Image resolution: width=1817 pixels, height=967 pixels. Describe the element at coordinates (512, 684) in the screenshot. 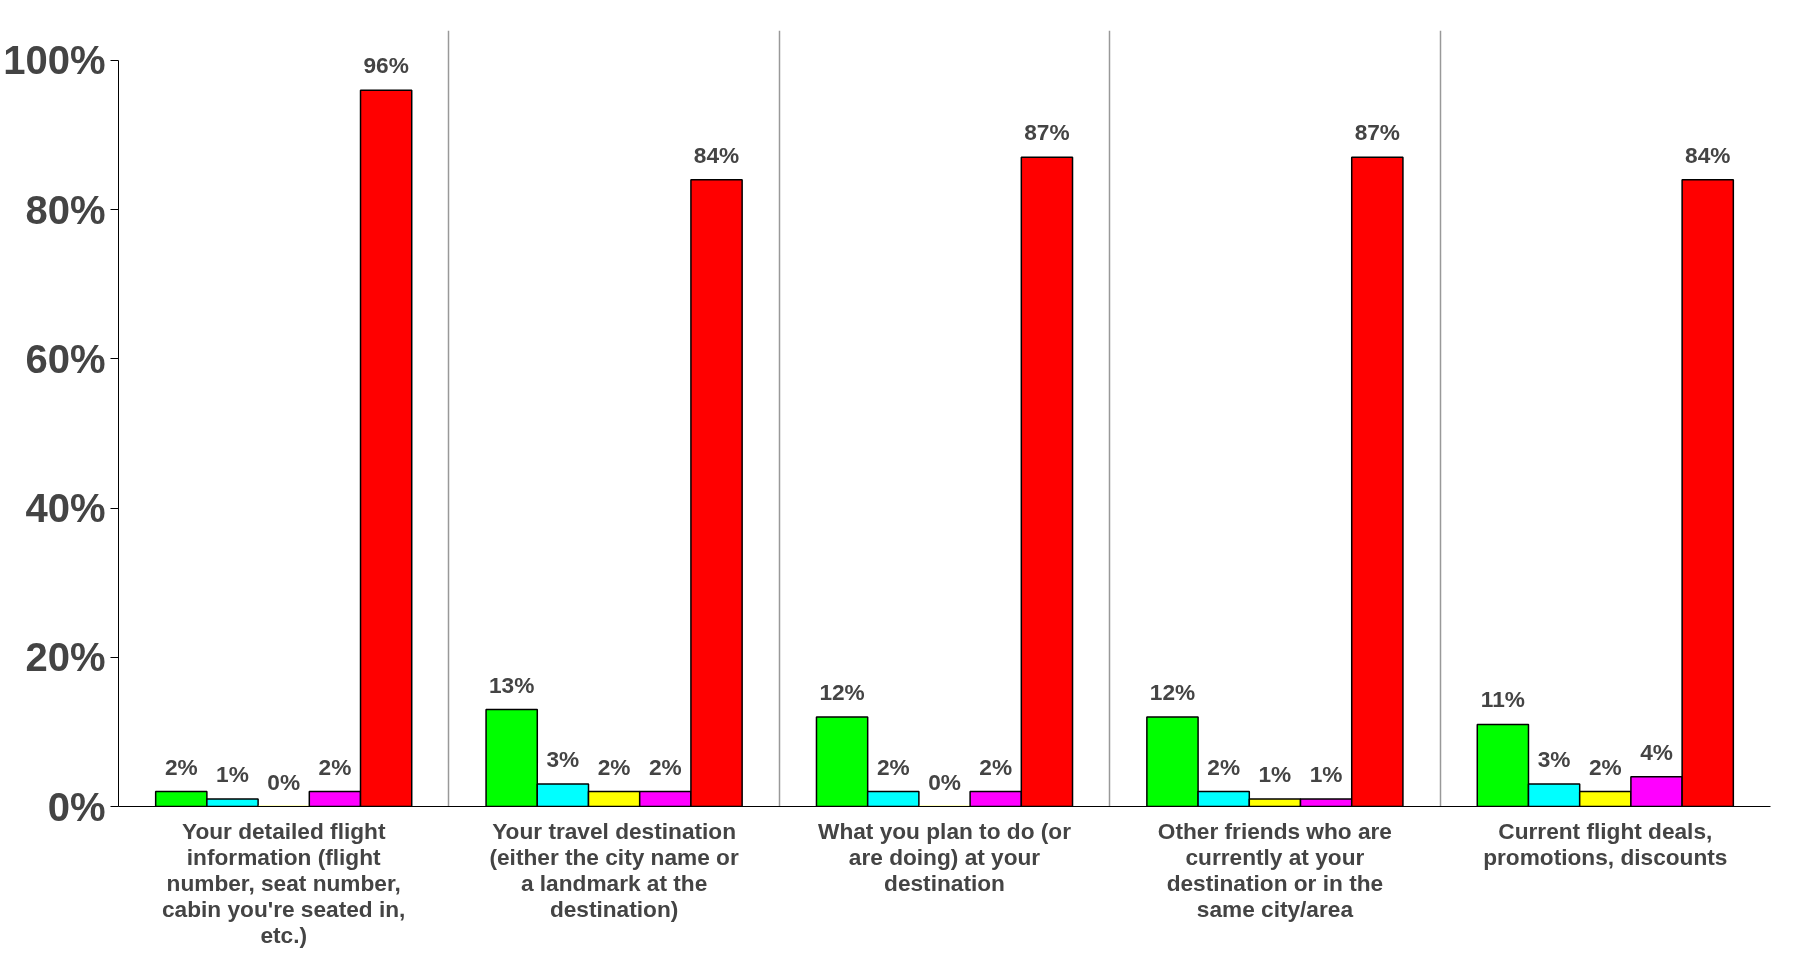

I see `data-label: 13%` at that location.